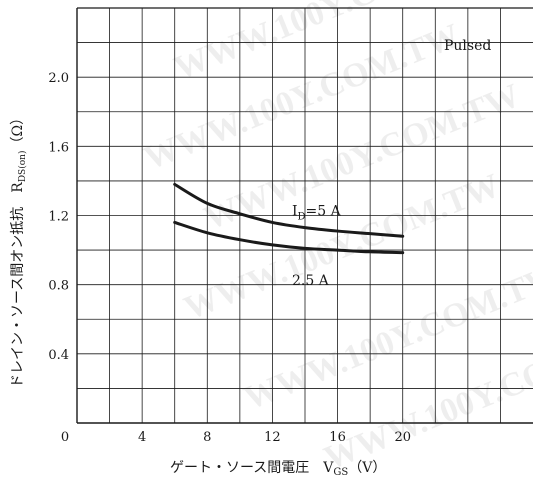  Describe the element at coordinates (58, 355) in the screenshot. I see `y-tick-label: 0.4` at that location.